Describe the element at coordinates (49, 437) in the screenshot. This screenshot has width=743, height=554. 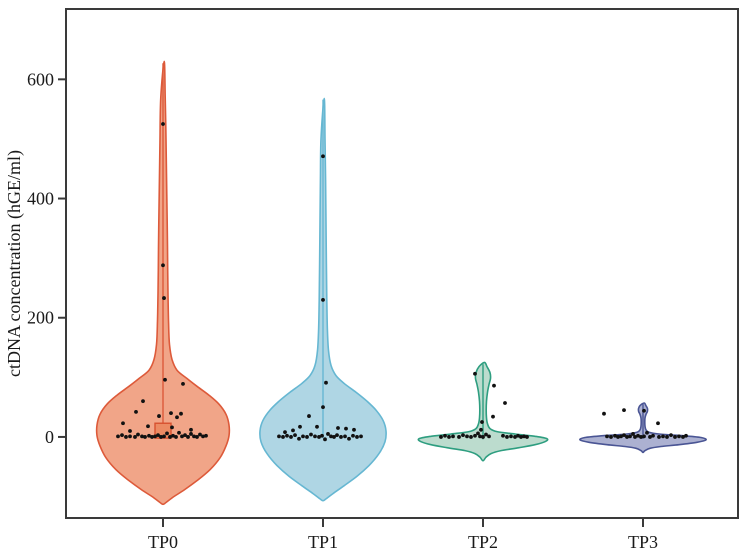
I see `y-tick-label: 0` at that location.